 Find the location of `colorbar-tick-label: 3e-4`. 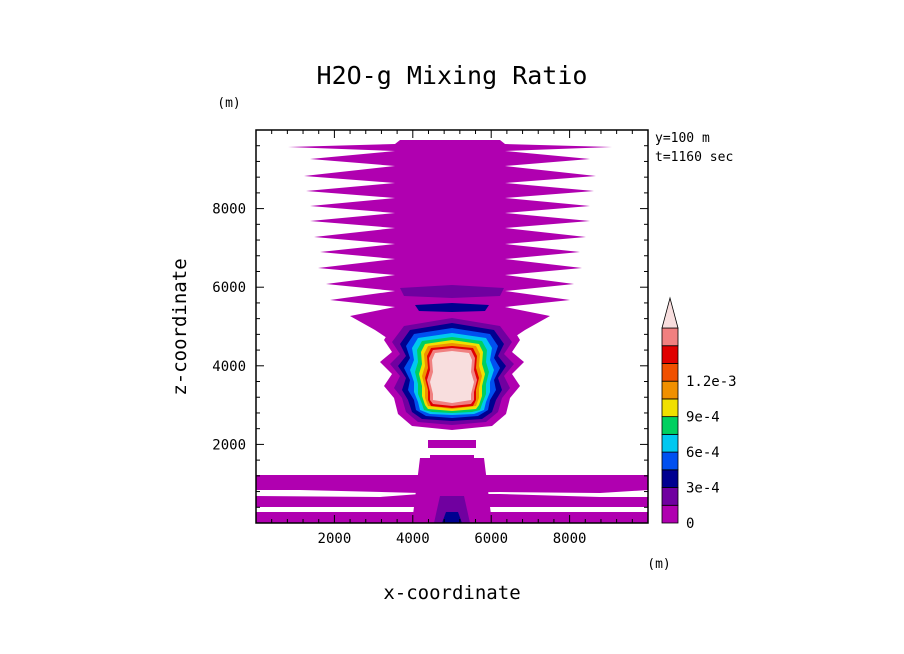

colorbar-tick-label: 3e-4 is located at coordinates (703, 489).